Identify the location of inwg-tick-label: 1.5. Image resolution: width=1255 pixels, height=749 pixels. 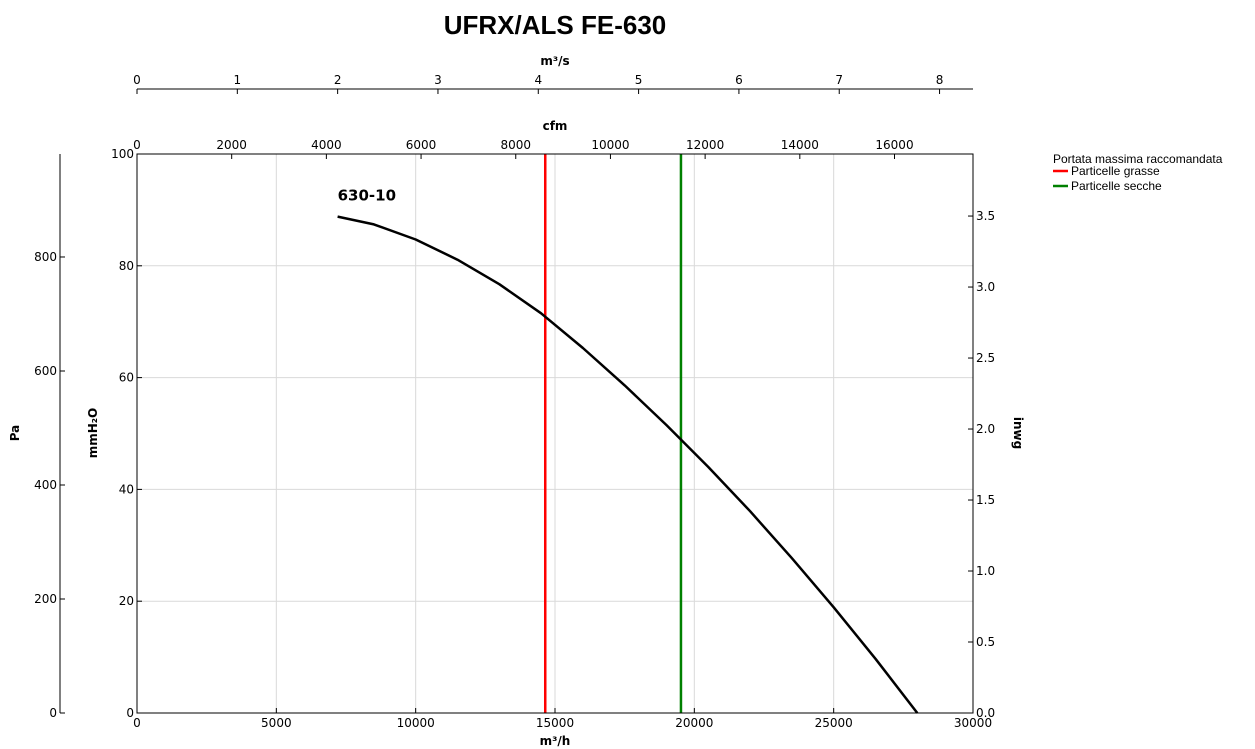
(985, 500).